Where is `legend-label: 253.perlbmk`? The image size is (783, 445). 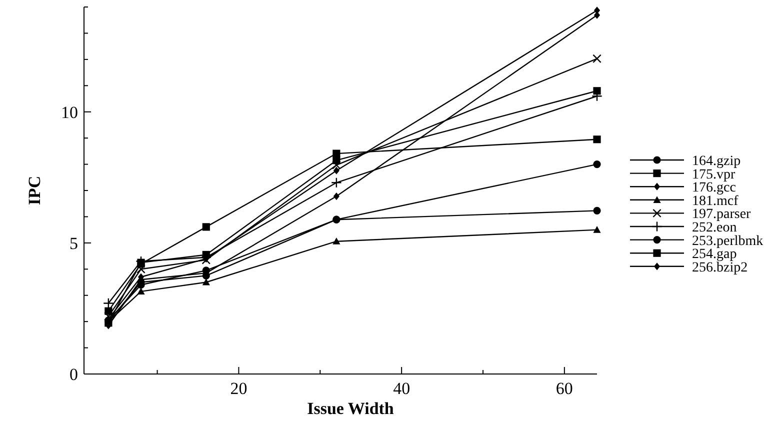
legend-label: 253.perlbmk is located at coordinates (728, 241).